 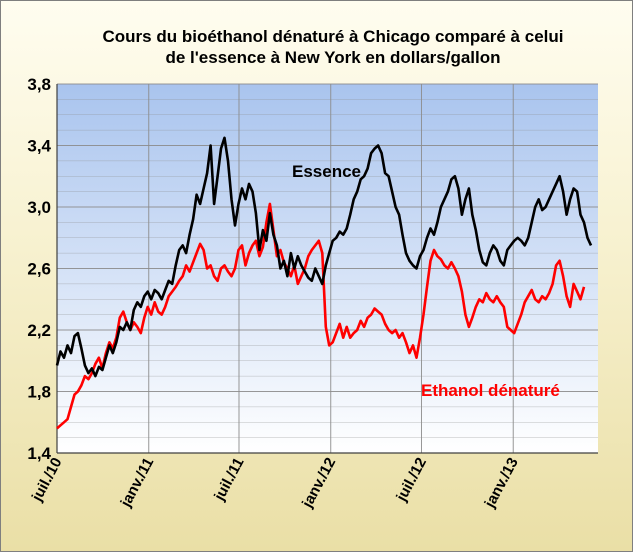 I want to click on y-tick-label: 1,4, so click(x=39, y=453).